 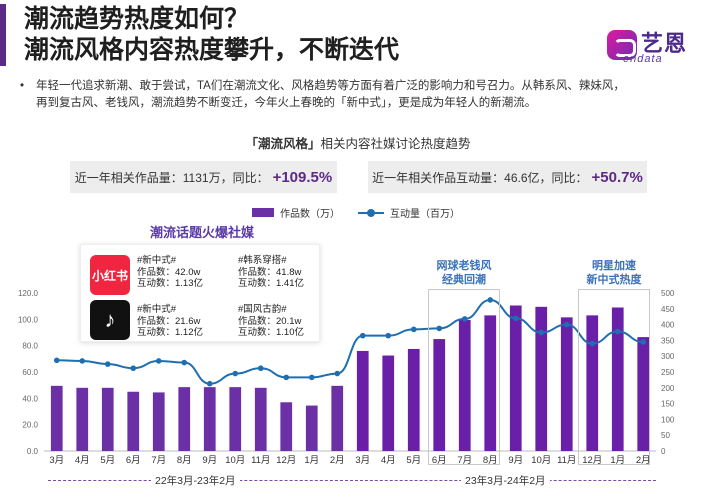 I want to click on annotation-1-line1: 网球老钱风, so click(x=464, y=266).